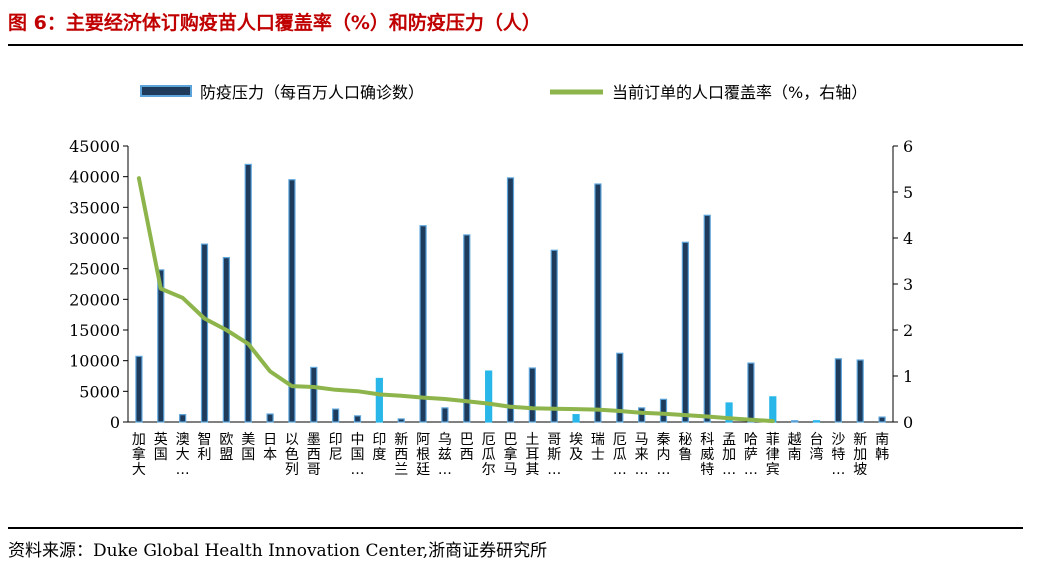 The image size is (1041, 572). I want to click on category-label: 印尼, so click(336, 447).